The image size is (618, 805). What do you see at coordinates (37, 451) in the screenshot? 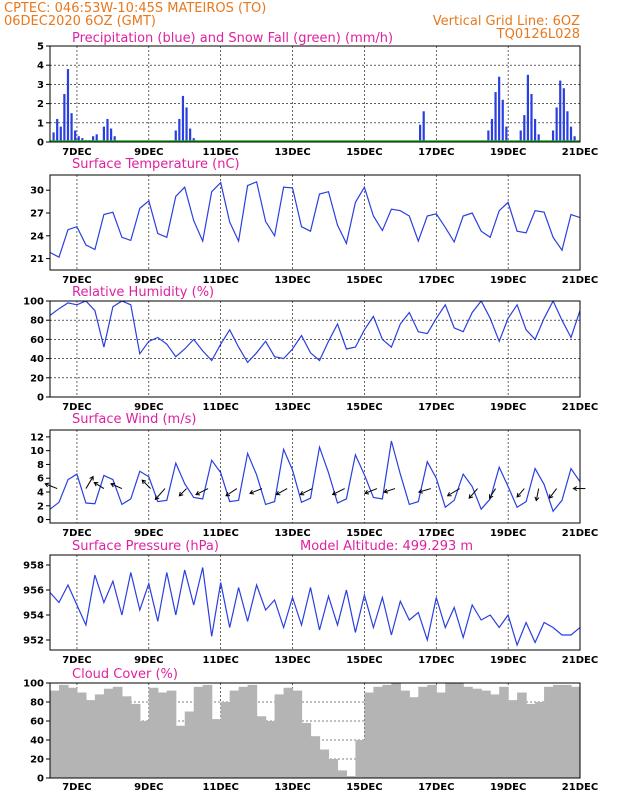
I see `y-tick-label: 10` at bounding box center [37, 451].